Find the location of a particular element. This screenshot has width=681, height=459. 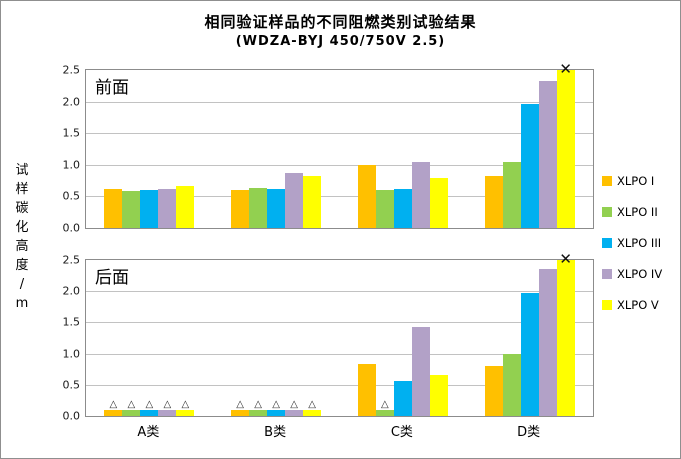

bar-xlpo-v-A类: △ is located at coordinates (185, 407).